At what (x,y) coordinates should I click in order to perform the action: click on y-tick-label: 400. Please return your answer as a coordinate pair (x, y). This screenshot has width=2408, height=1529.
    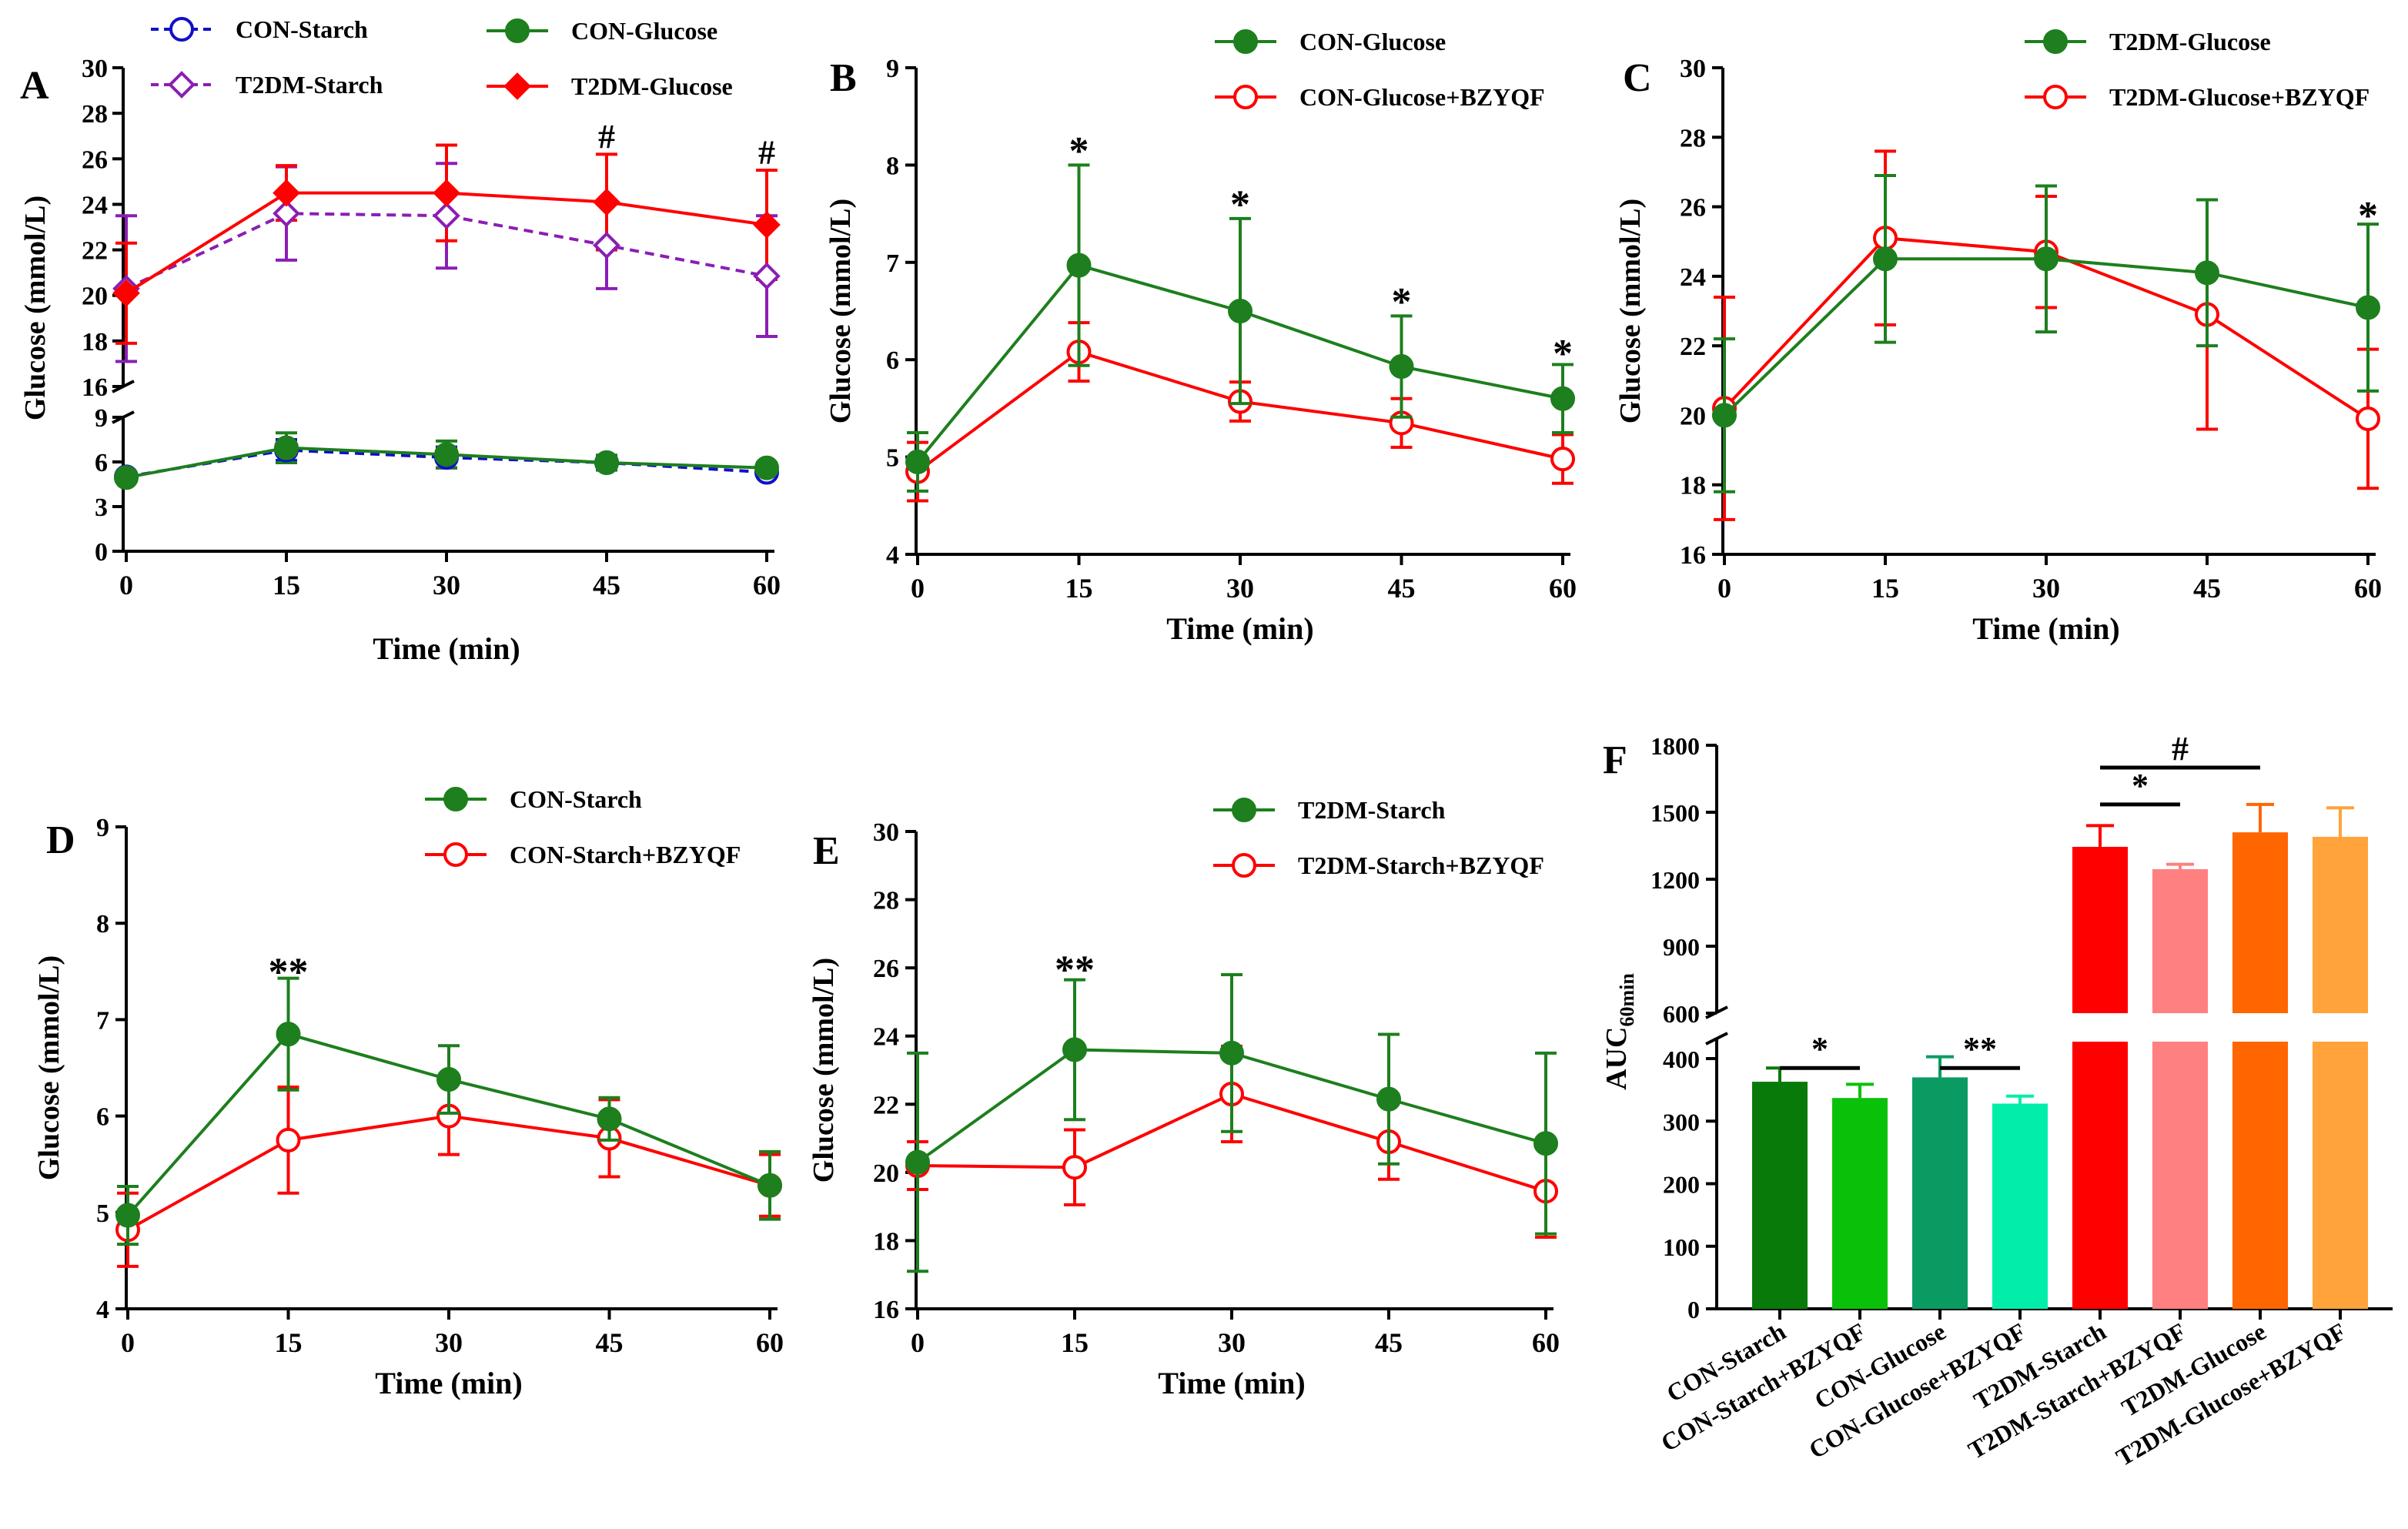
    Looking at the image, I should click on (1682, 1059).